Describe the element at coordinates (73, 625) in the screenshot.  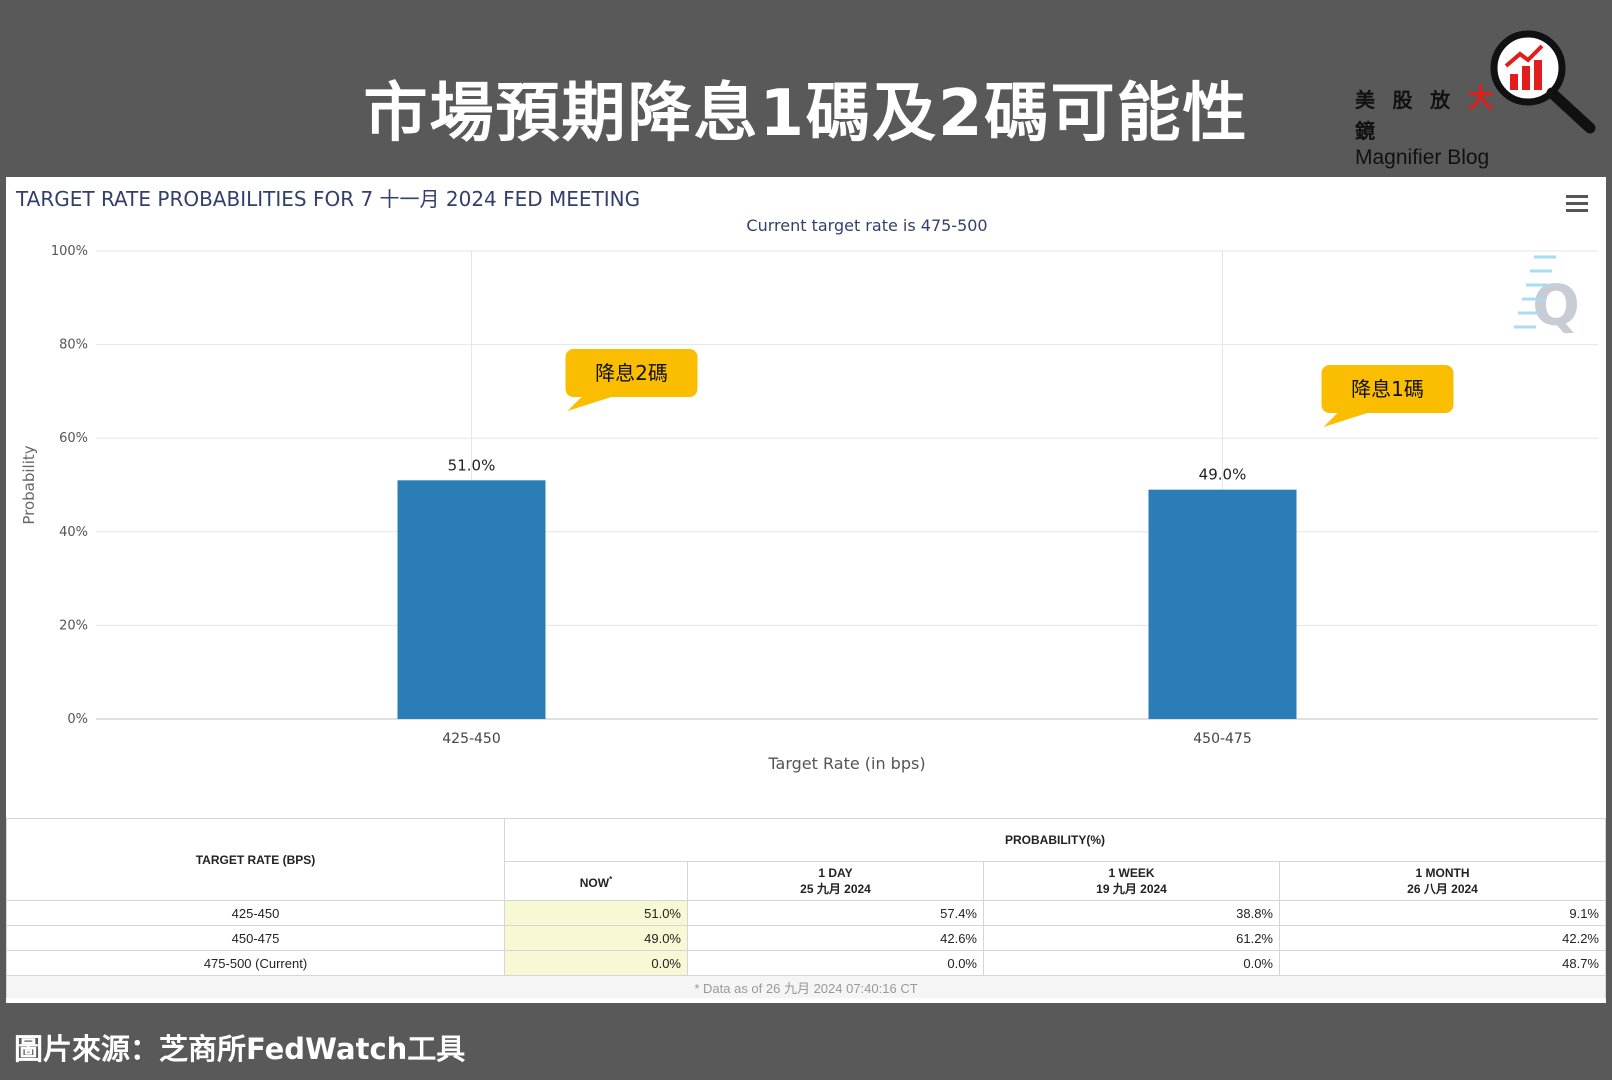
I see `y-tick-label: 20%` at that location.